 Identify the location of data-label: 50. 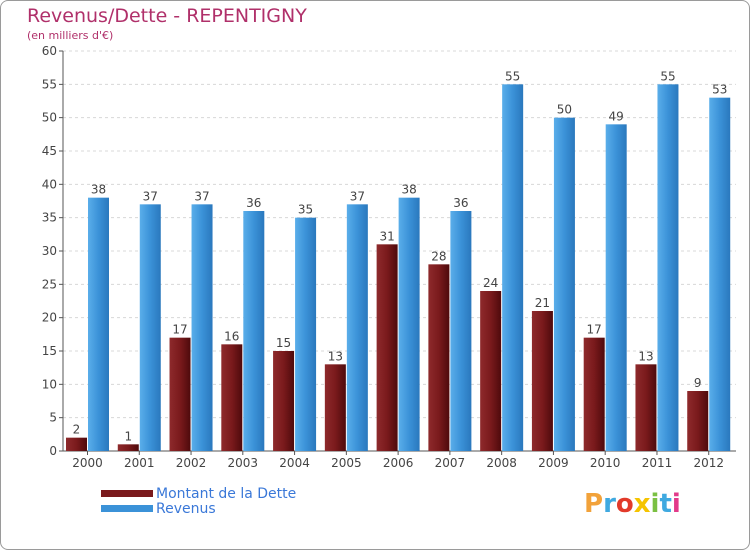
(564, 110).